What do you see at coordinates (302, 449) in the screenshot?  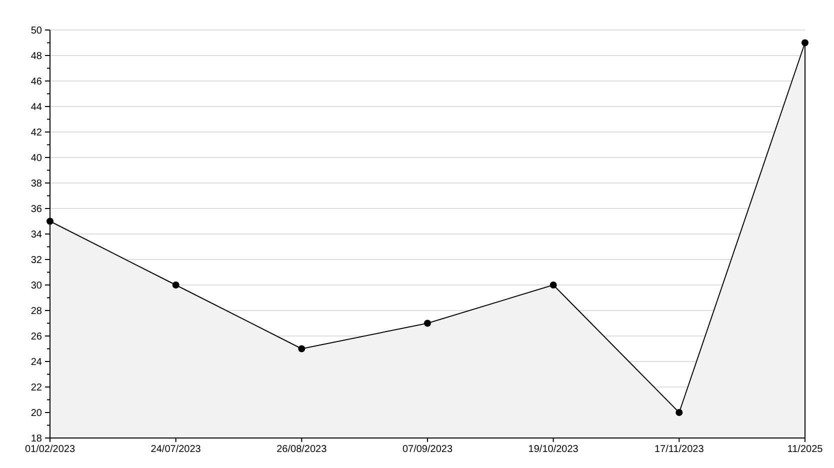 I see `x-tick-label: 26/08/2023` at bounding box center [302, 449].